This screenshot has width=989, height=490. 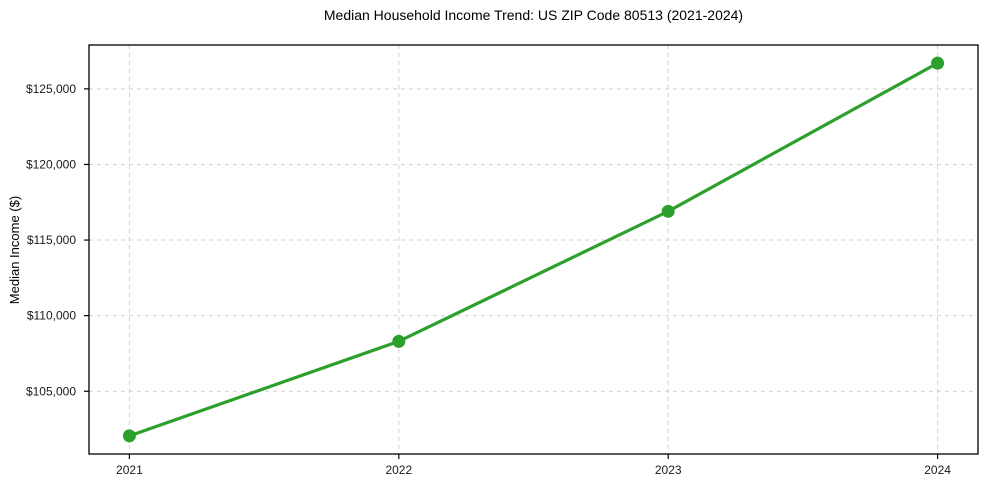 What do you see at coordinates (51, 391) in the screenshot?
I see `y-tick-label: $105,000` at bounding box center [51, 391].